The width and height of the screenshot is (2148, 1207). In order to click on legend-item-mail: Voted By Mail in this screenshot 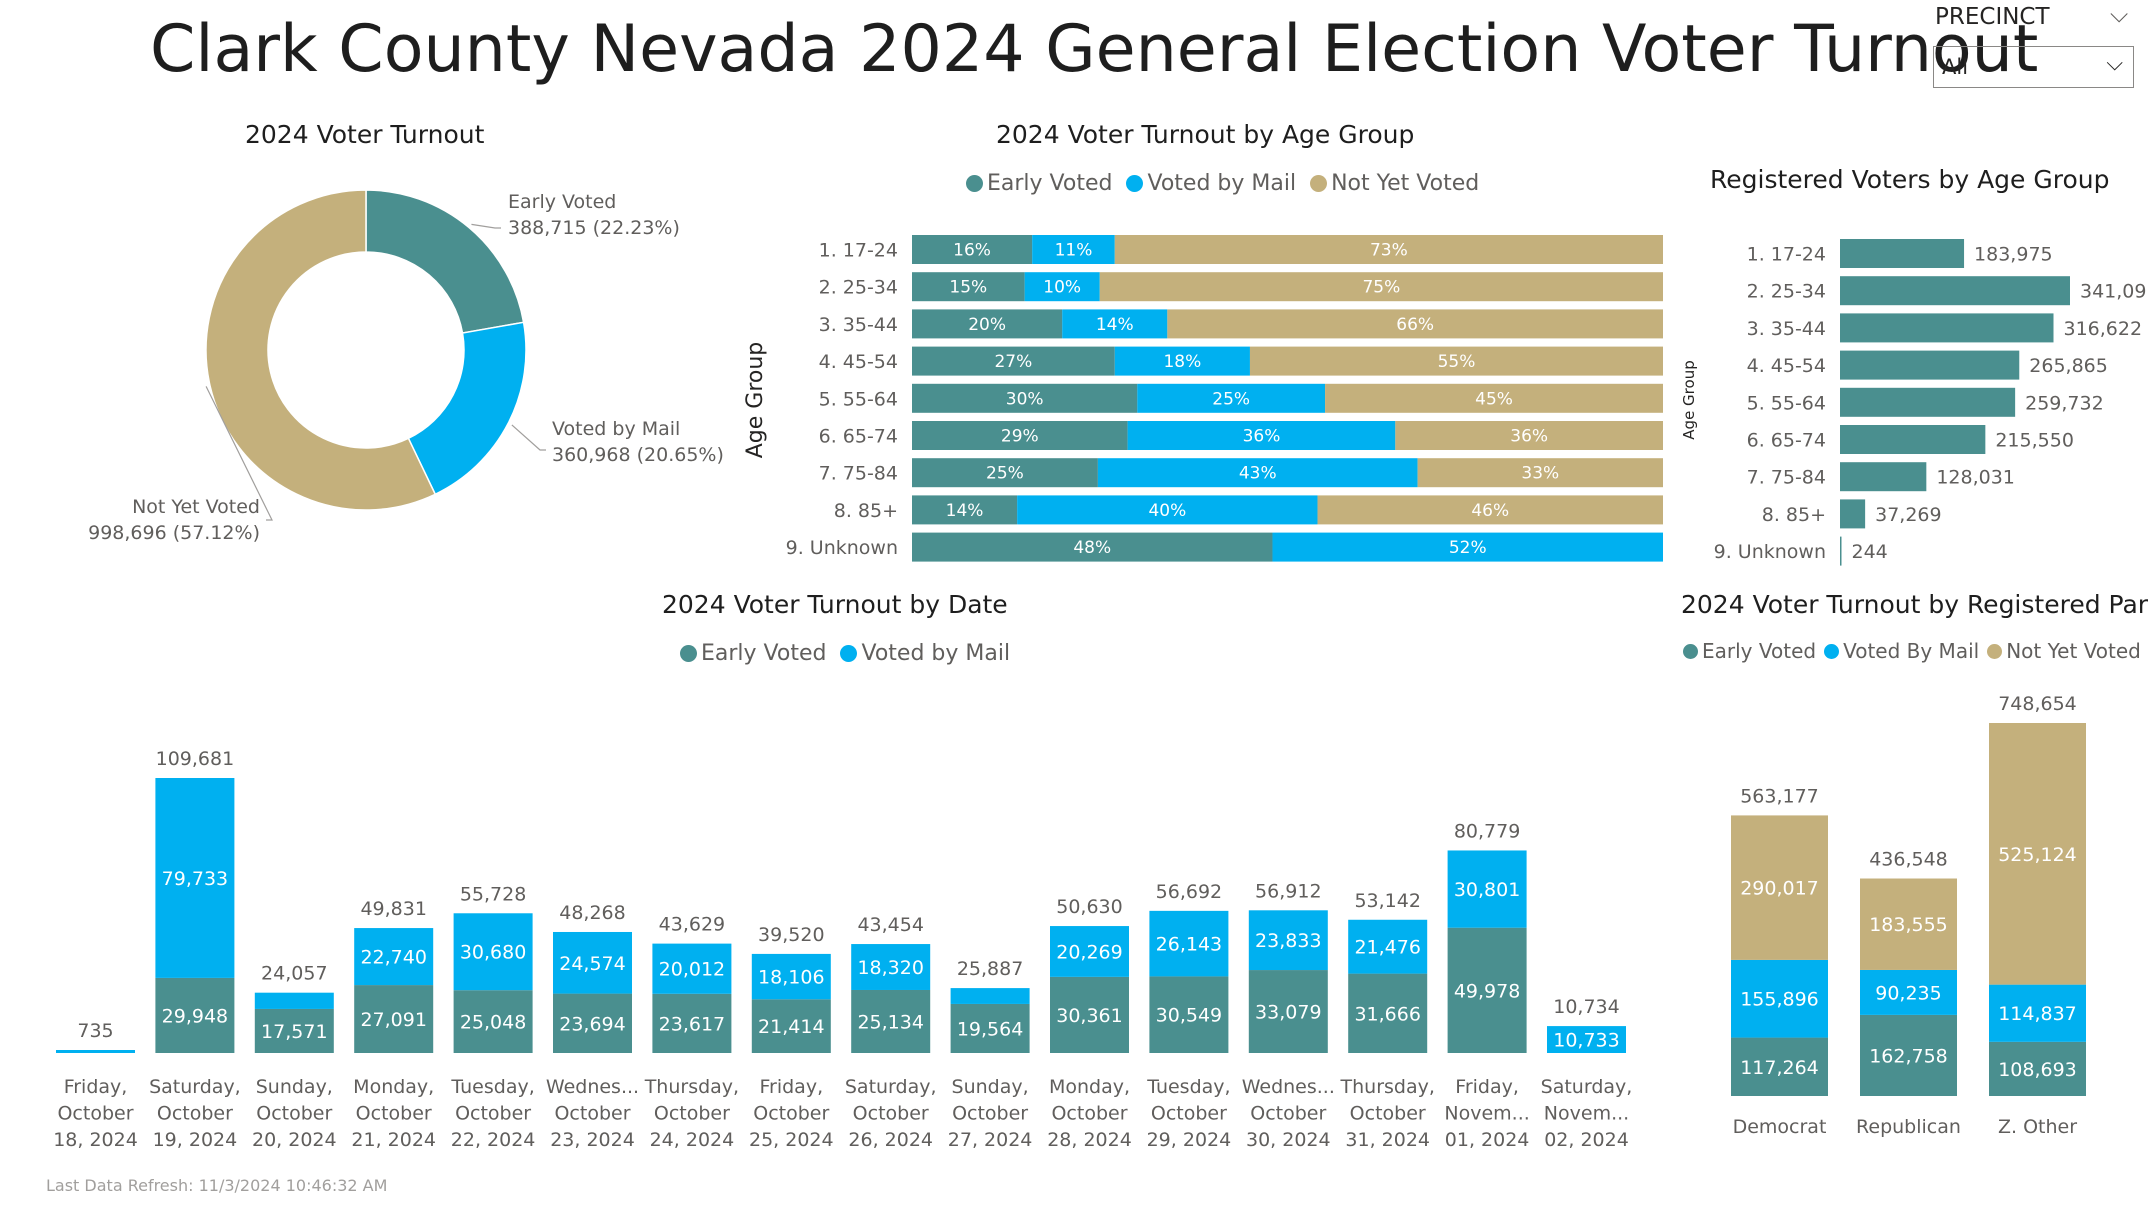, I will do `click(1901, 651)`.